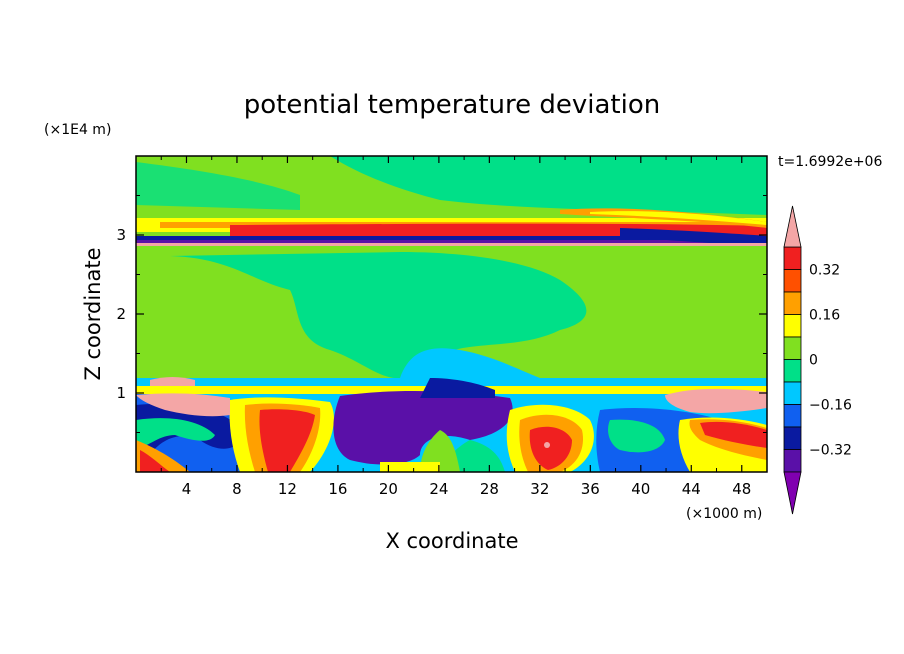 The image size is (904, 654). What do you see at coordinates (438, 489) in the screenshot?
I see `x-tick-label: 24` at bounding box center [438, 489].